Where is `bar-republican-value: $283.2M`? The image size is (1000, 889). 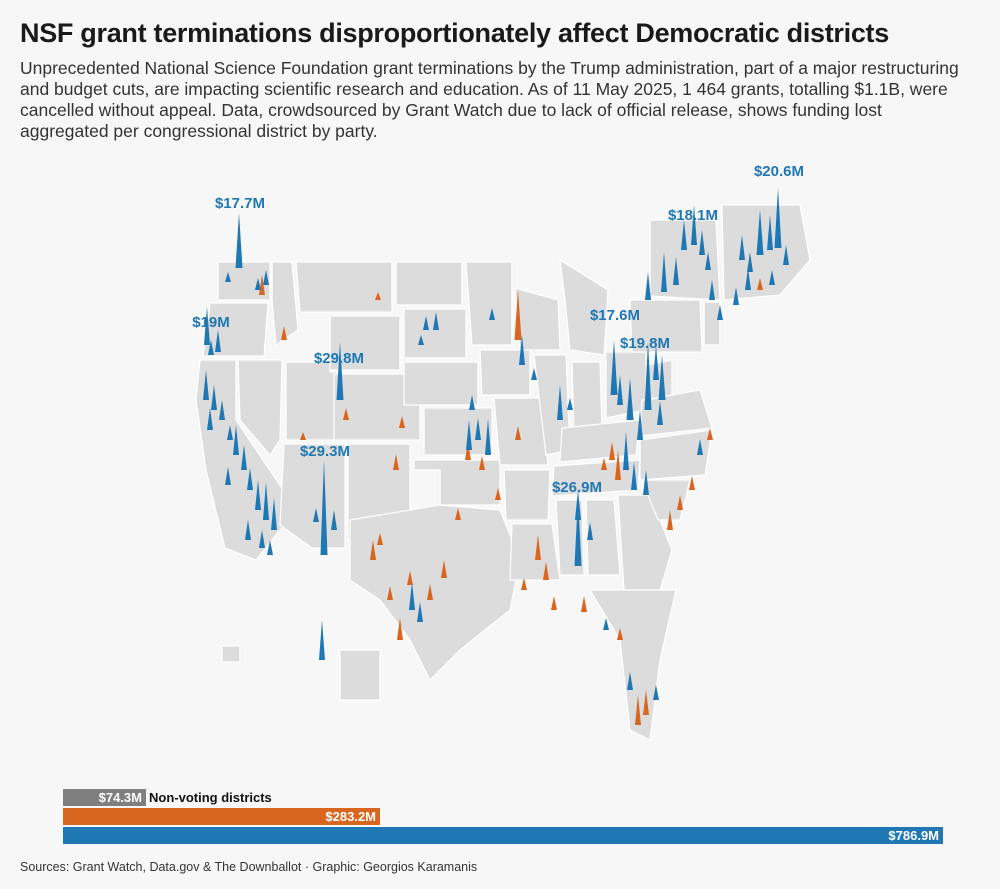 bar-republican-value: $283.2M is located at coordinates (350, 816).